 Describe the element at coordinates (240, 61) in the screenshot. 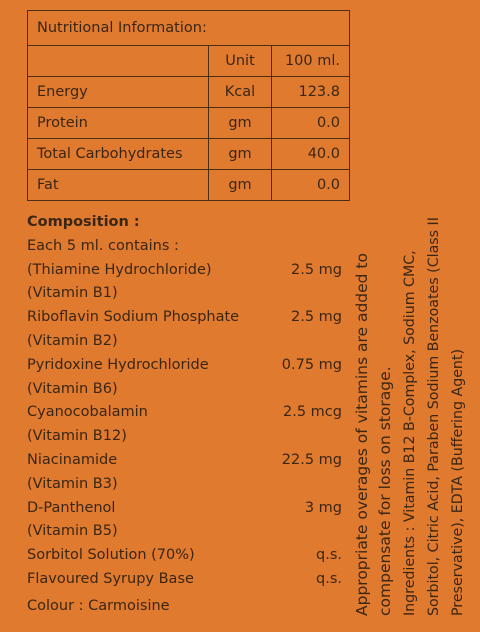

I see `header-cell: Unit` at that location.